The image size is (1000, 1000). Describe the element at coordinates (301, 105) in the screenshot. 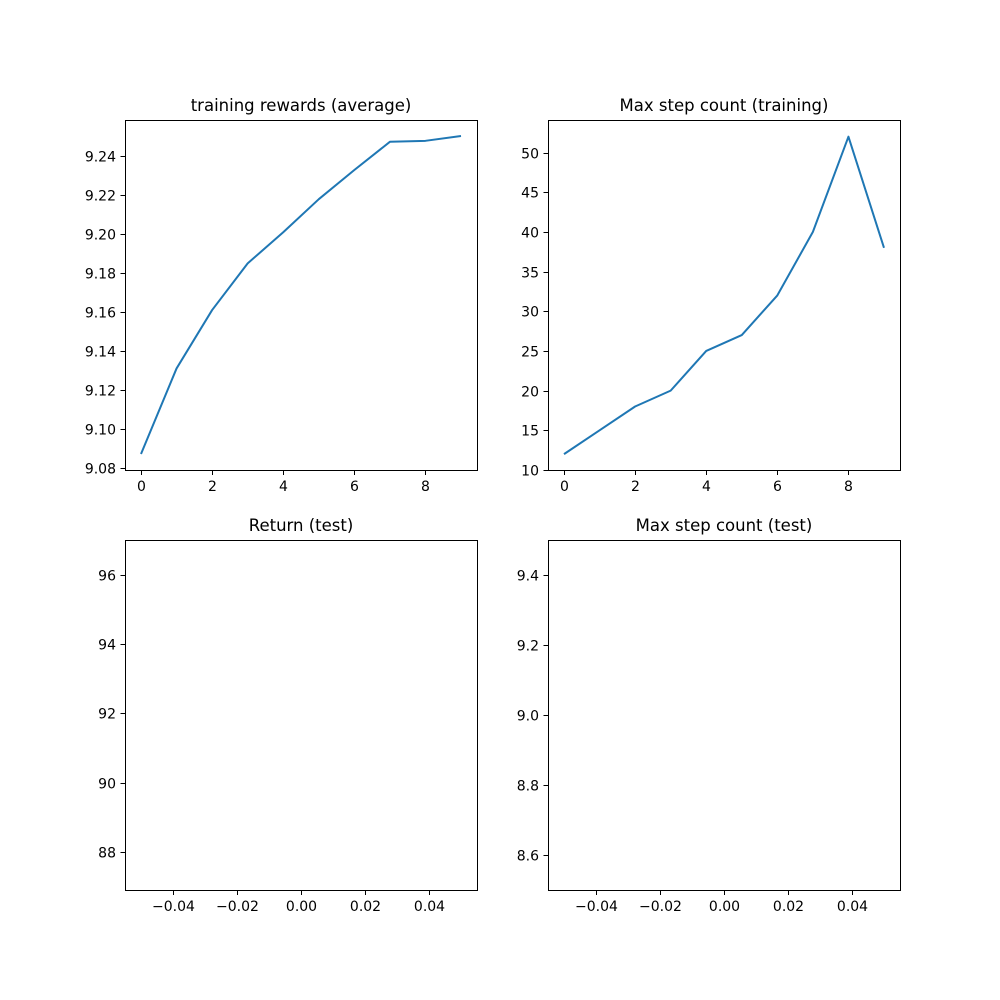

I see `chart-title: training rewards (average)` at that location.